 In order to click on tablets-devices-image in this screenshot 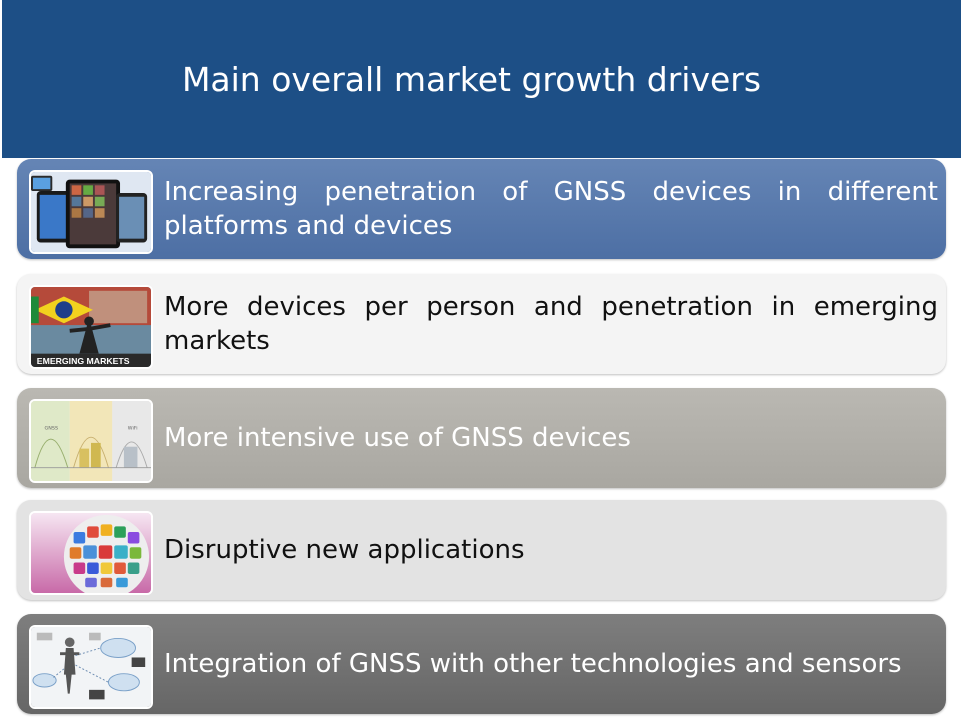, I will do `click(91, 212)`.